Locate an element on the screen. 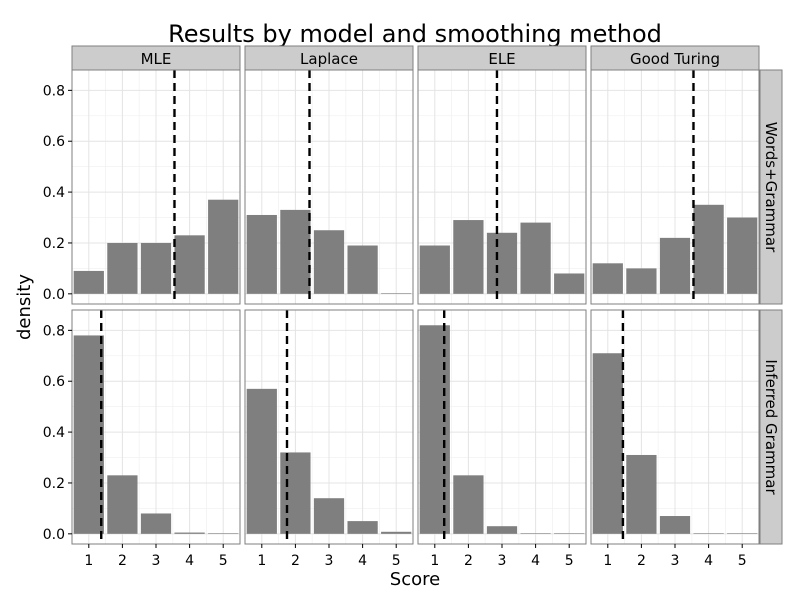 This screenshot has width=800, height=600. strip-good-turing is located at coordinates (675, 58).